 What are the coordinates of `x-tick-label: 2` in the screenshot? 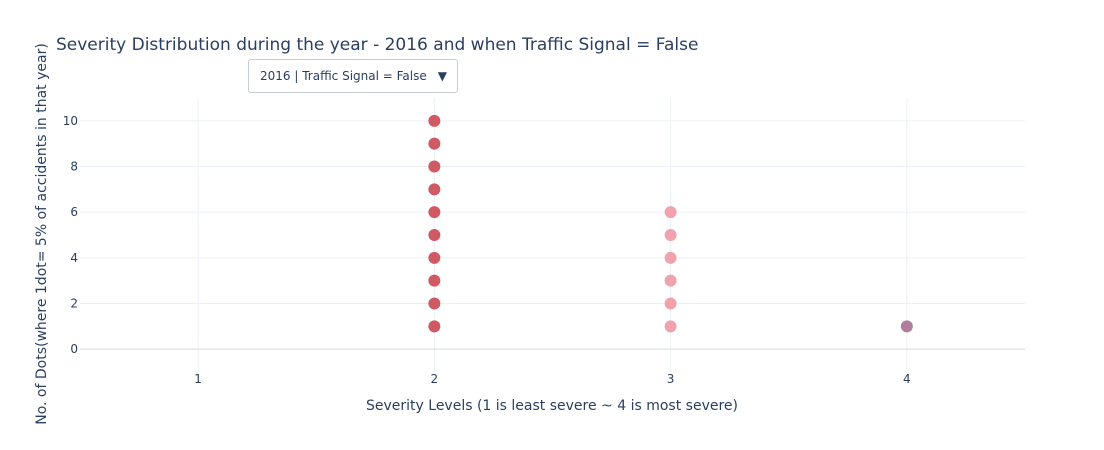 It's located at (435, 379).